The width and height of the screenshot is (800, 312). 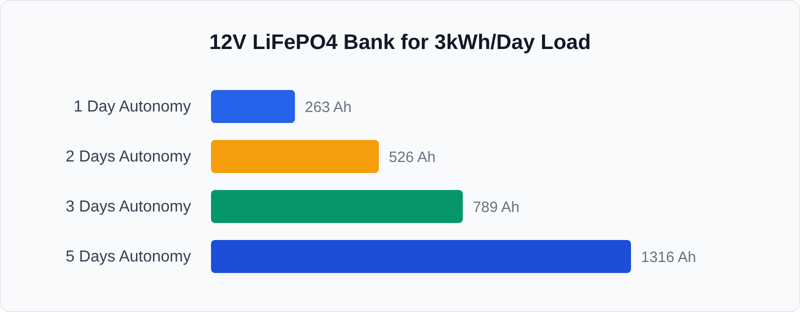 What do you see at coordinates (132, 107) in the screenshot?
I see `y-tick-label: 1 Day Autonomy` at bounding box center [132, 107].